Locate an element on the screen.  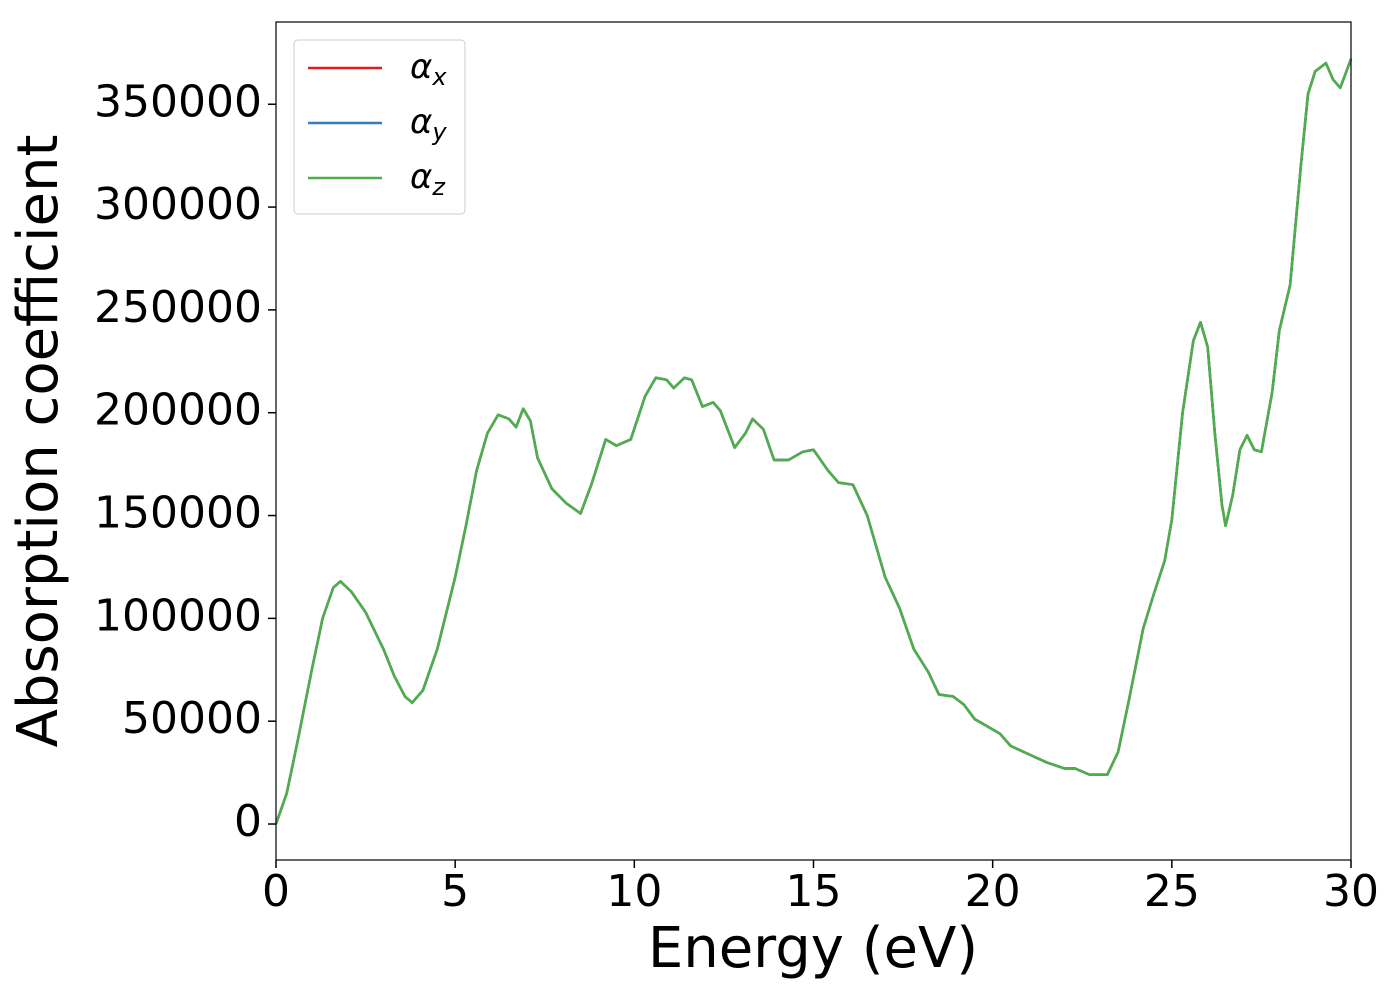
legend-label: αy is located at coordinates (428, 124).